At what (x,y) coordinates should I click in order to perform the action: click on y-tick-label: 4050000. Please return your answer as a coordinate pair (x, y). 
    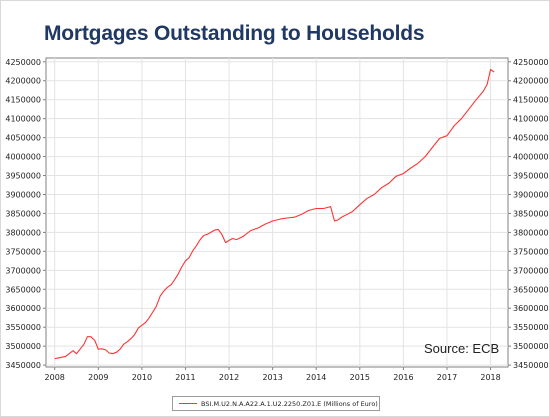
    Looking at the image, I should click on (23, 138).